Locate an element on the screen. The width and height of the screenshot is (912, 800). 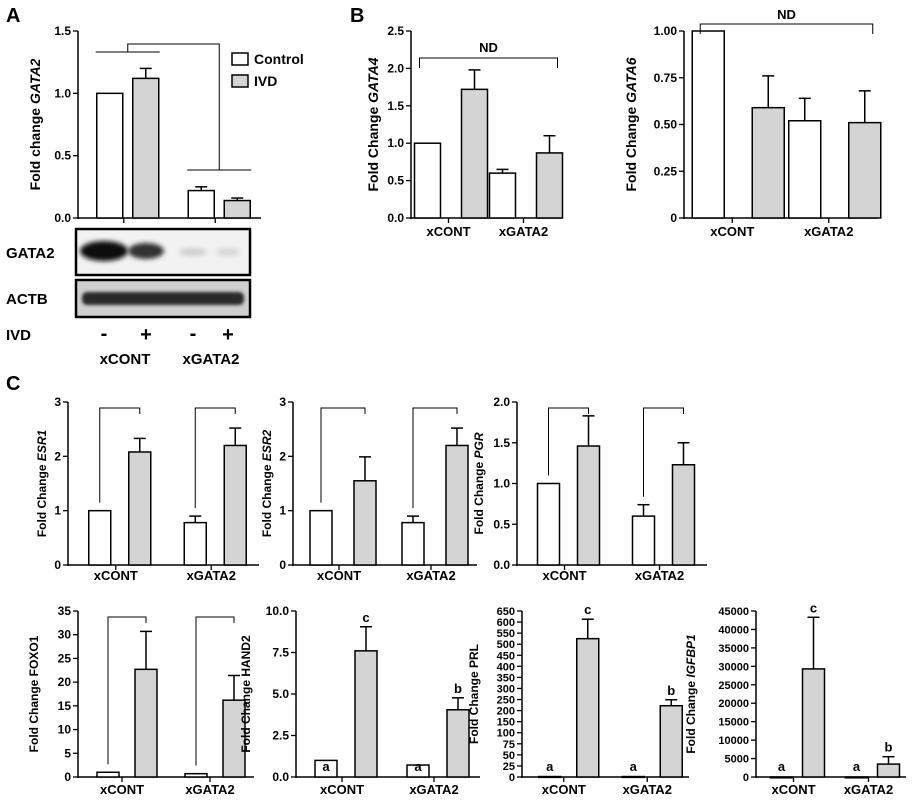
y-tick-label: 5000 is located at coordinates (737, 760).